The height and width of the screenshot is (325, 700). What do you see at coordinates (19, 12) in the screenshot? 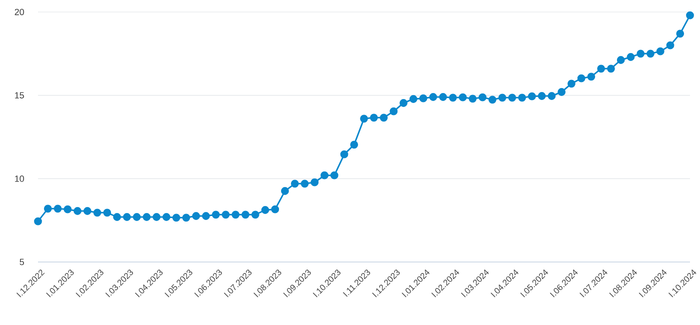
I see `y-tick-label: 20` at bounding box center [19, 12].